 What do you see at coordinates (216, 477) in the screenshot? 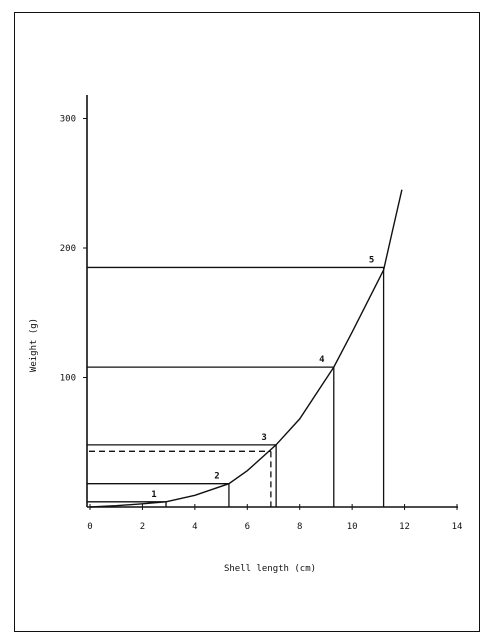
I see `marker-label: 2` at bounding box center [216, 477].